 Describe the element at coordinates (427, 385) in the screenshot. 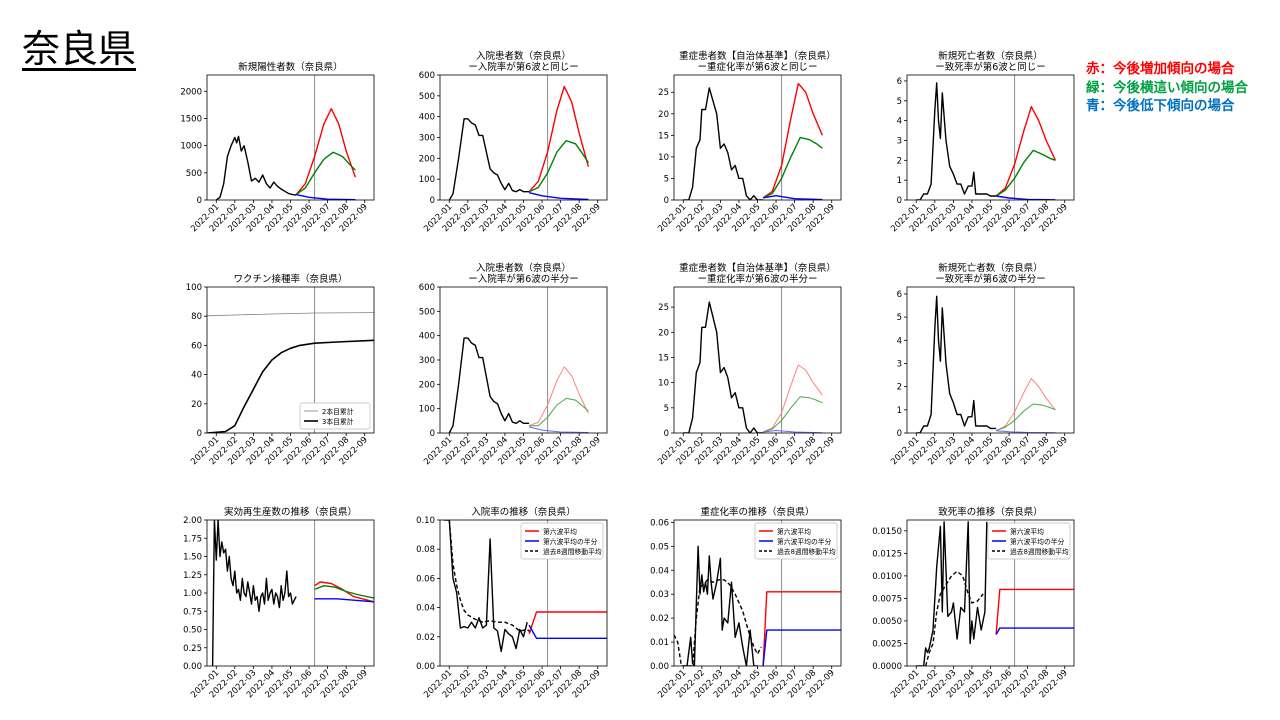

I see `y-tick-label: 200` at that location.